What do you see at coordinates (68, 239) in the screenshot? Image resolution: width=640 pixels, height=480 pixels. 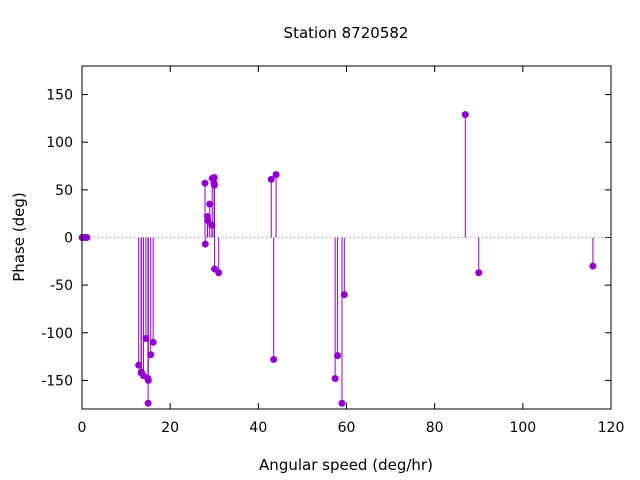 I see `y-tick-label: 0` at bounding box center [68, 239].